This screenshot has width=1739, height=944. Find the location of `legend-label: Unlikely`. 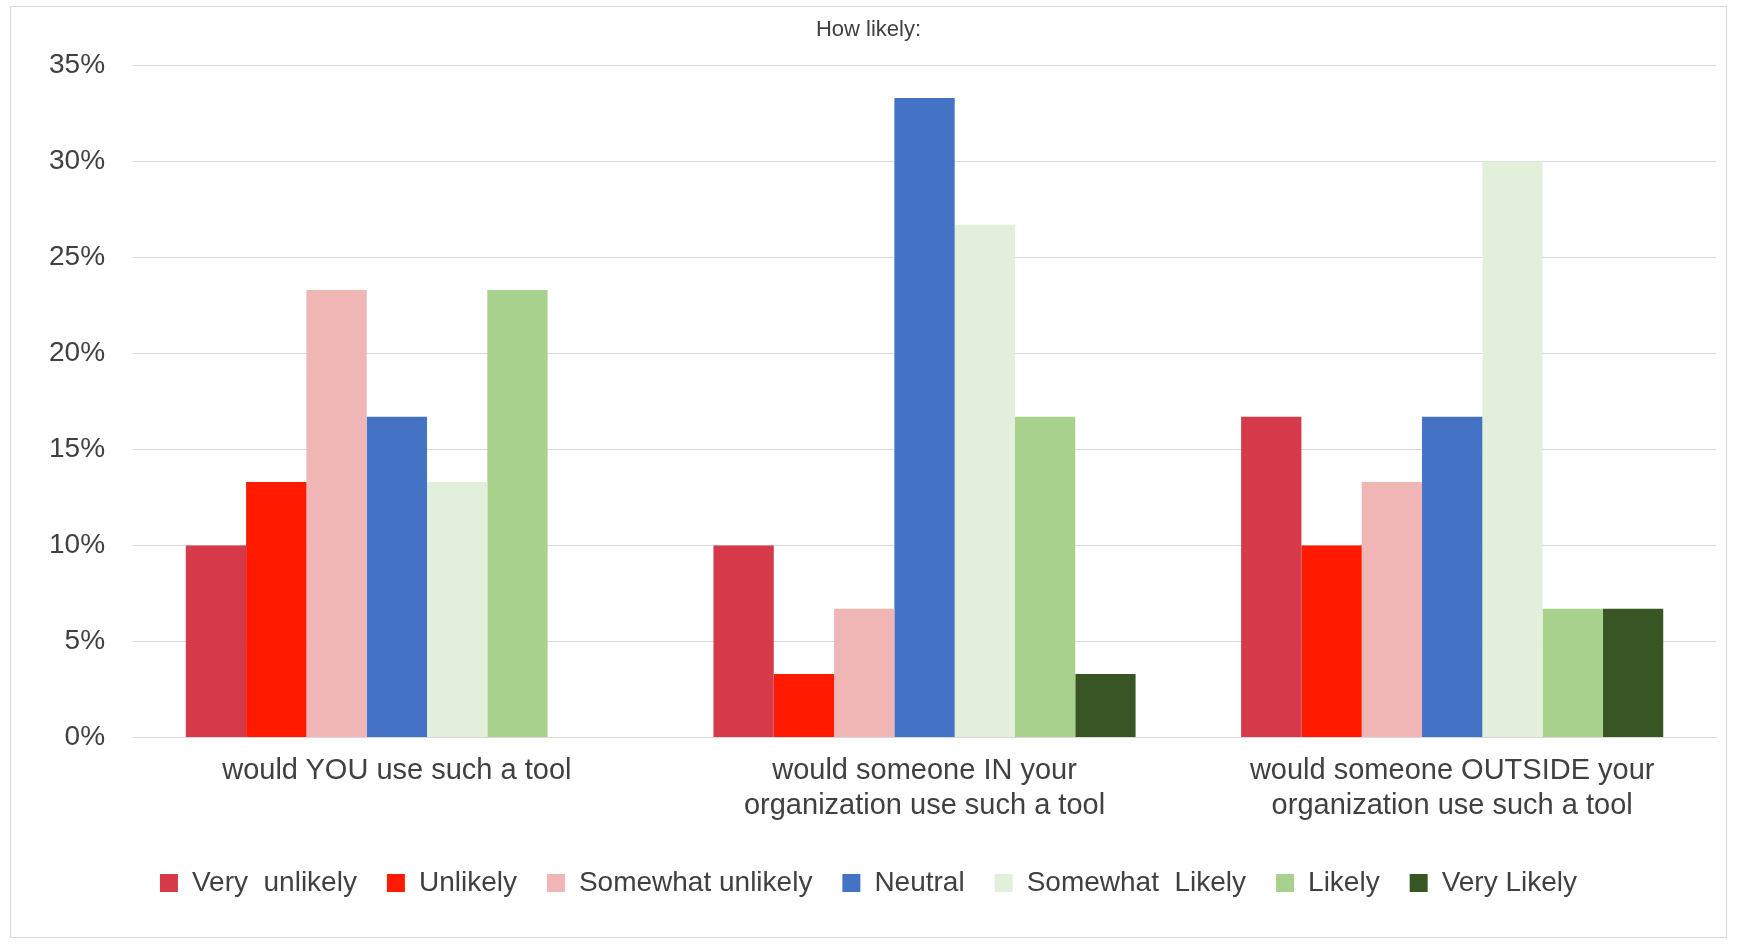

legend-label: Unlikely is located at coordinates (467, 881).